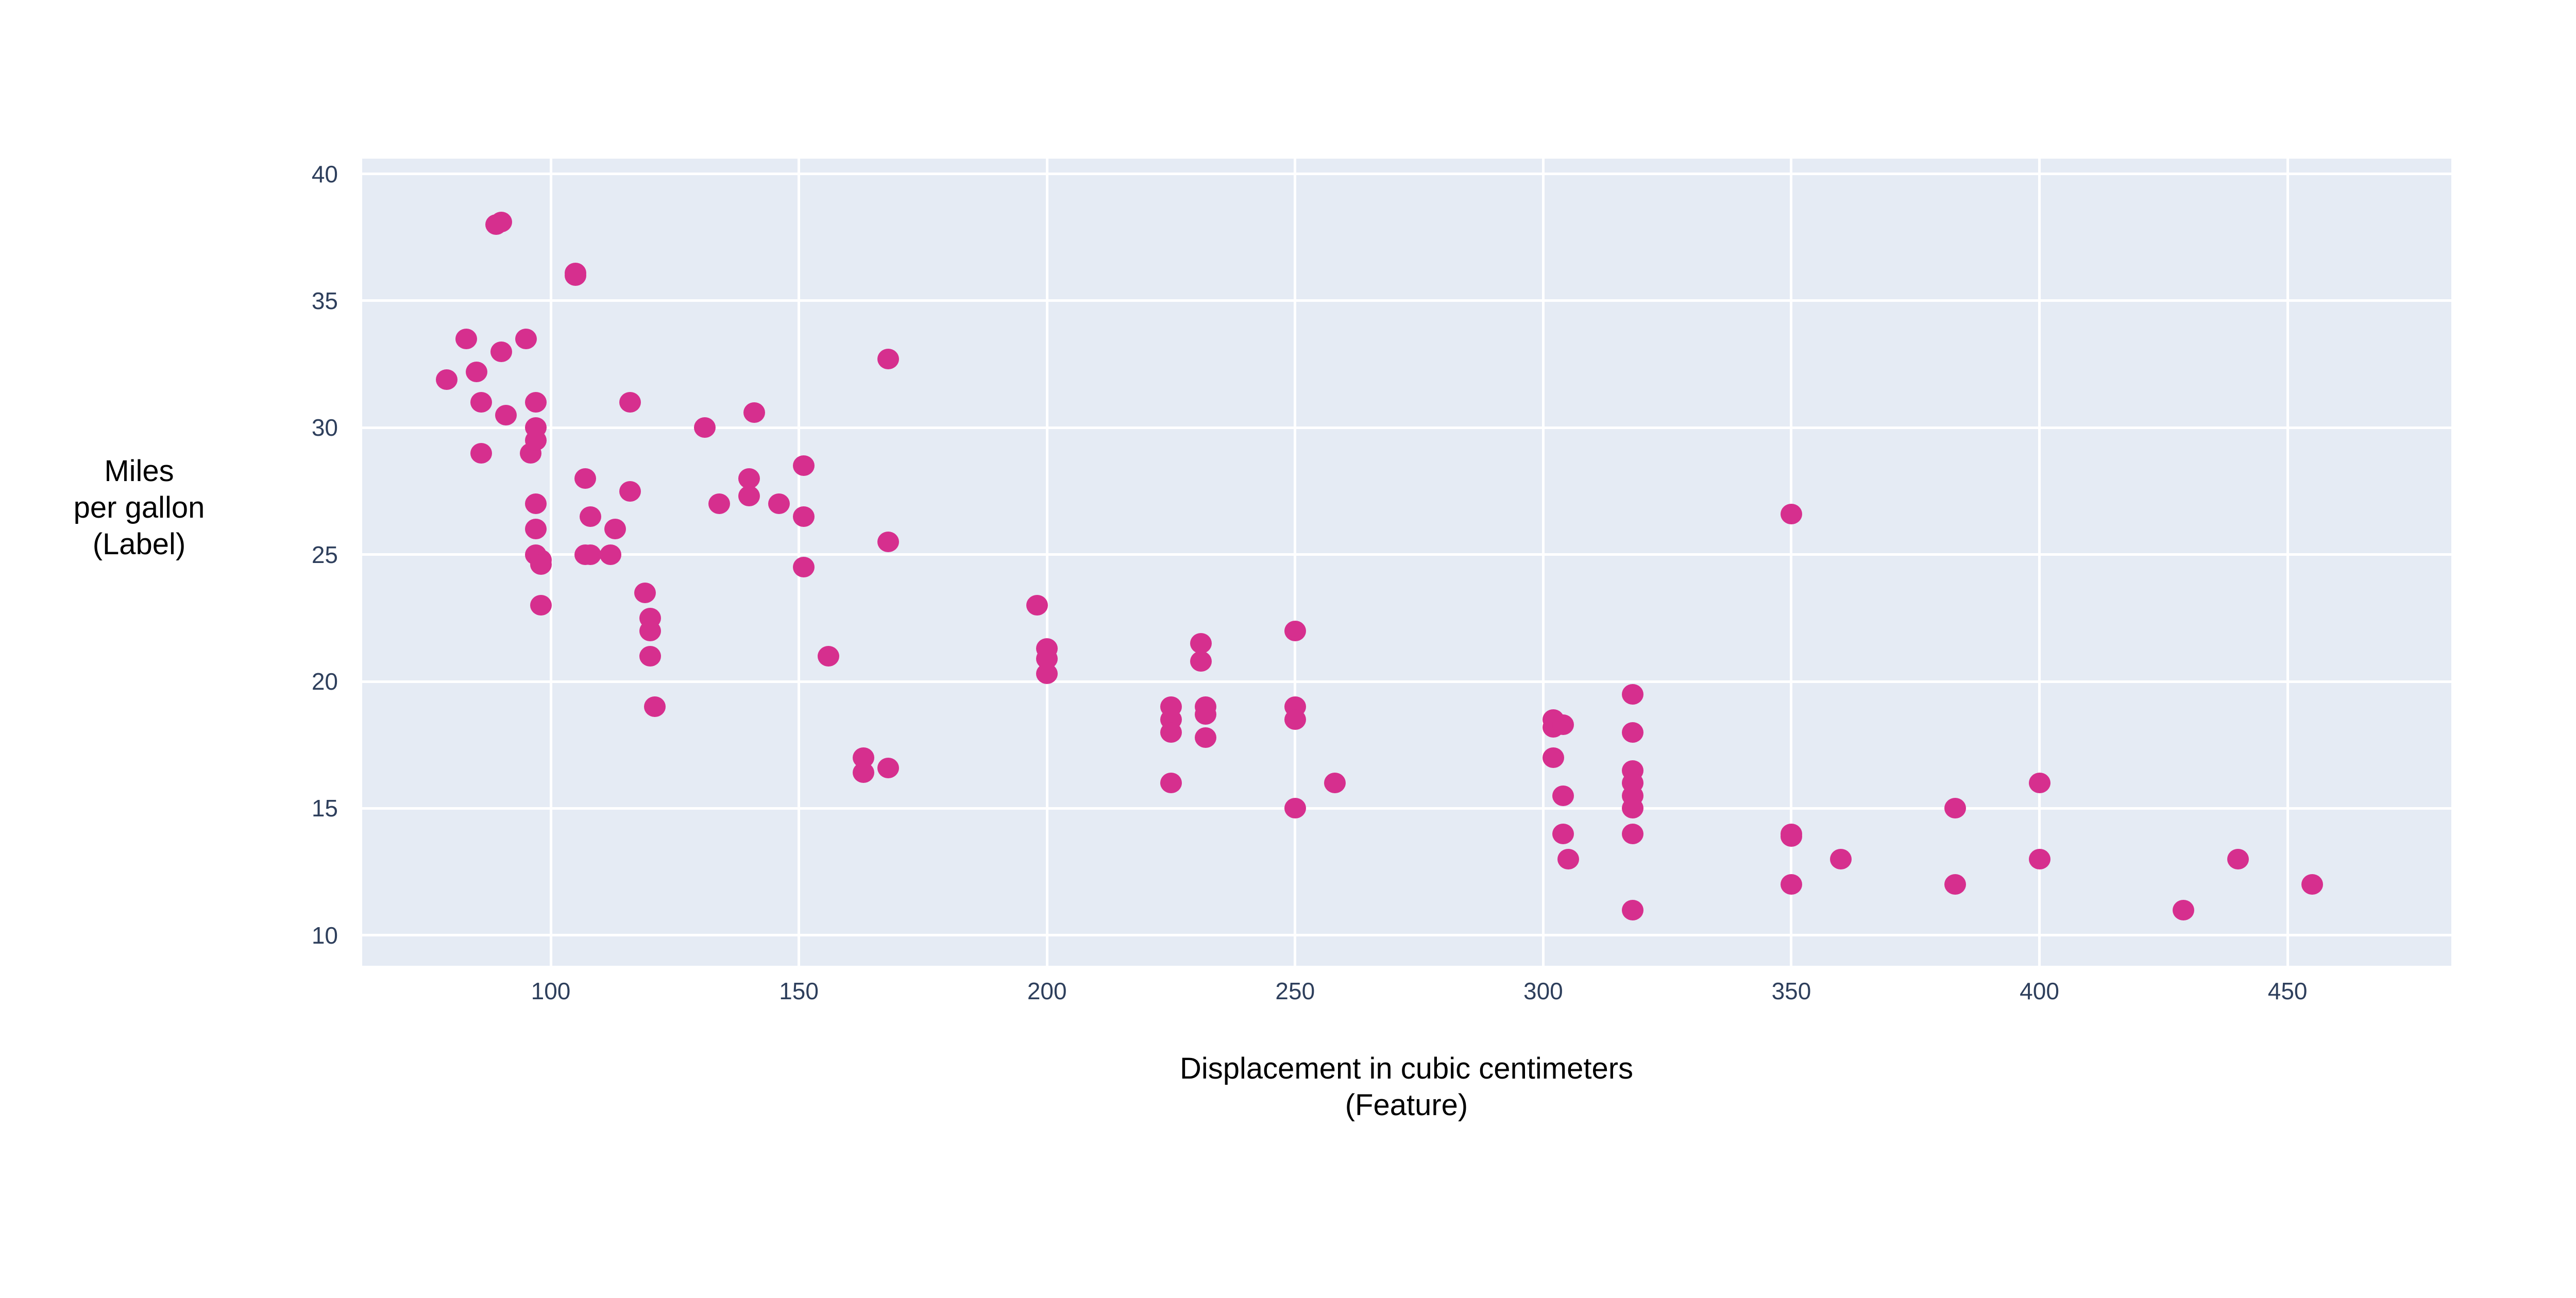 The height and width of the screenshot is (1298, 2576). I want to click on x-tick-label: 100, so click(551, 991).